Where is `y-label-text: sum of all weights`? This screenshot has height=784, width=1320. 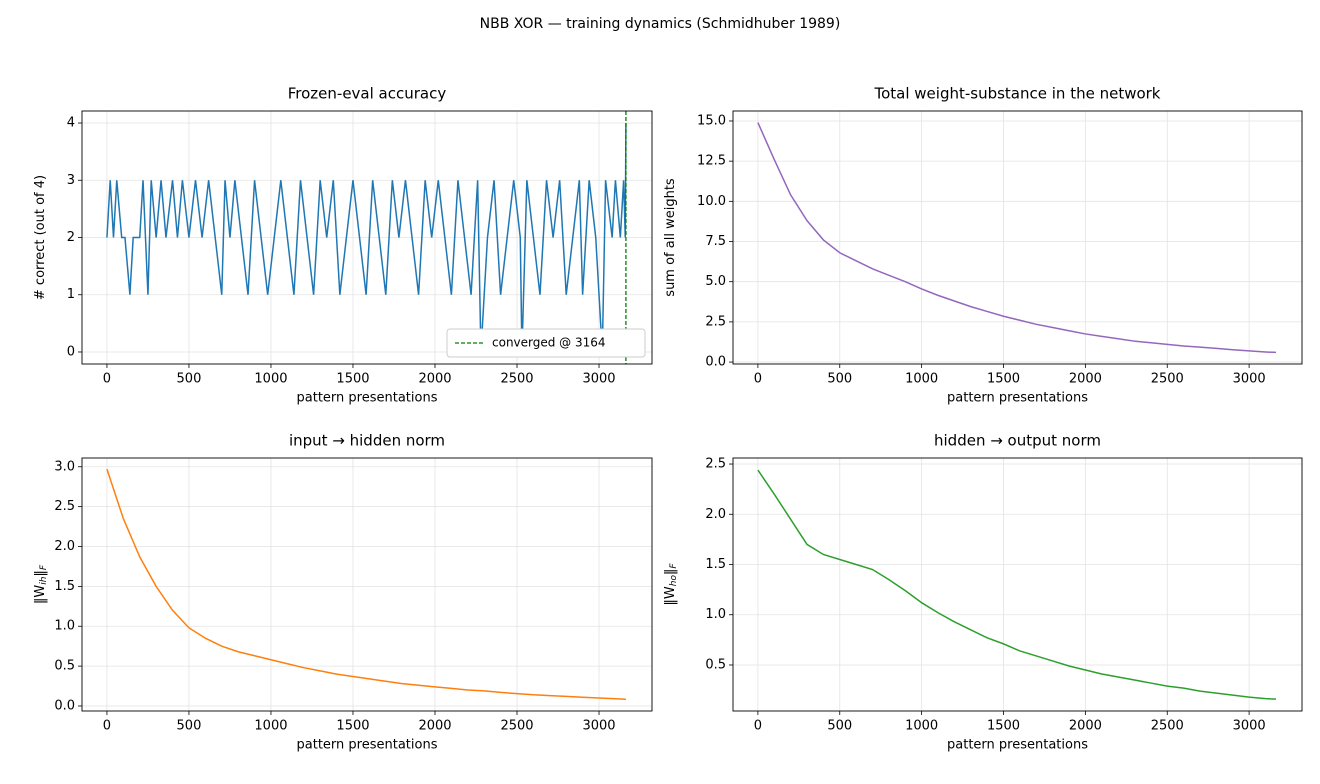 y-label-text: sum of all weights is located at coordinates (670, 237).